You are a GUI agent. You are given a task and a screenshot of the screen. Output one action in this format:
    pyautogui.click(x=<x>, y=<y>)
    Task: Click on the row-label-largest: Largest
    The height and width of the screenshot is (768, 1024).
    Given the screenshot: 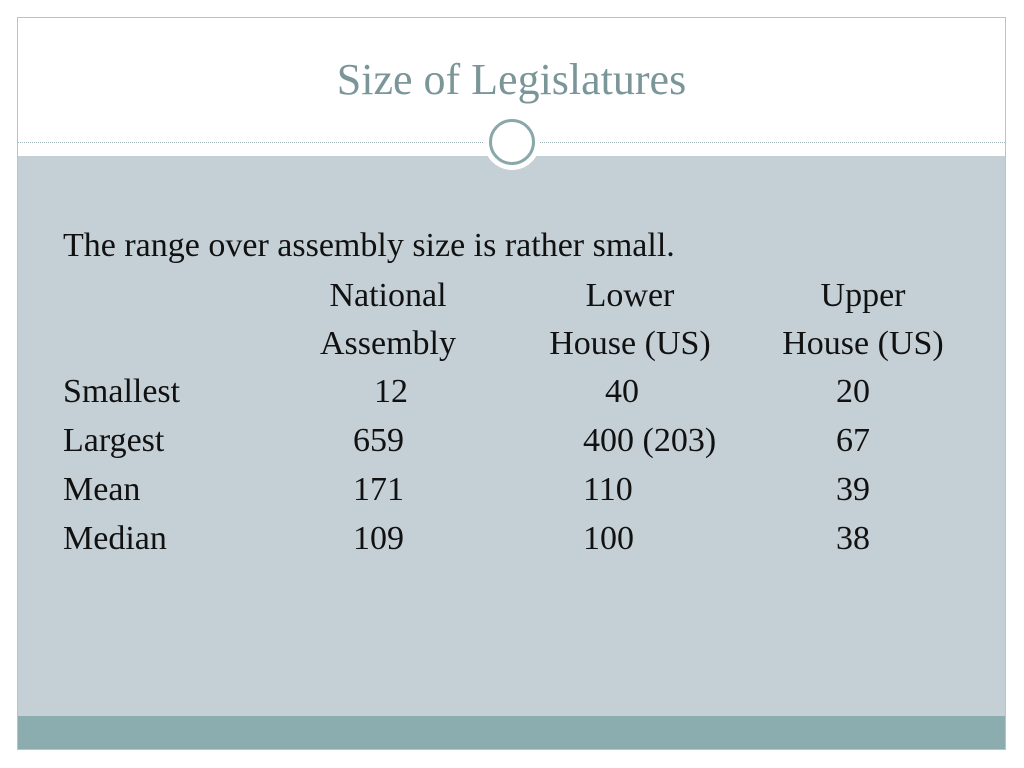 What is the action you would take?
    pyautogui.click(x=114, y=440)
    